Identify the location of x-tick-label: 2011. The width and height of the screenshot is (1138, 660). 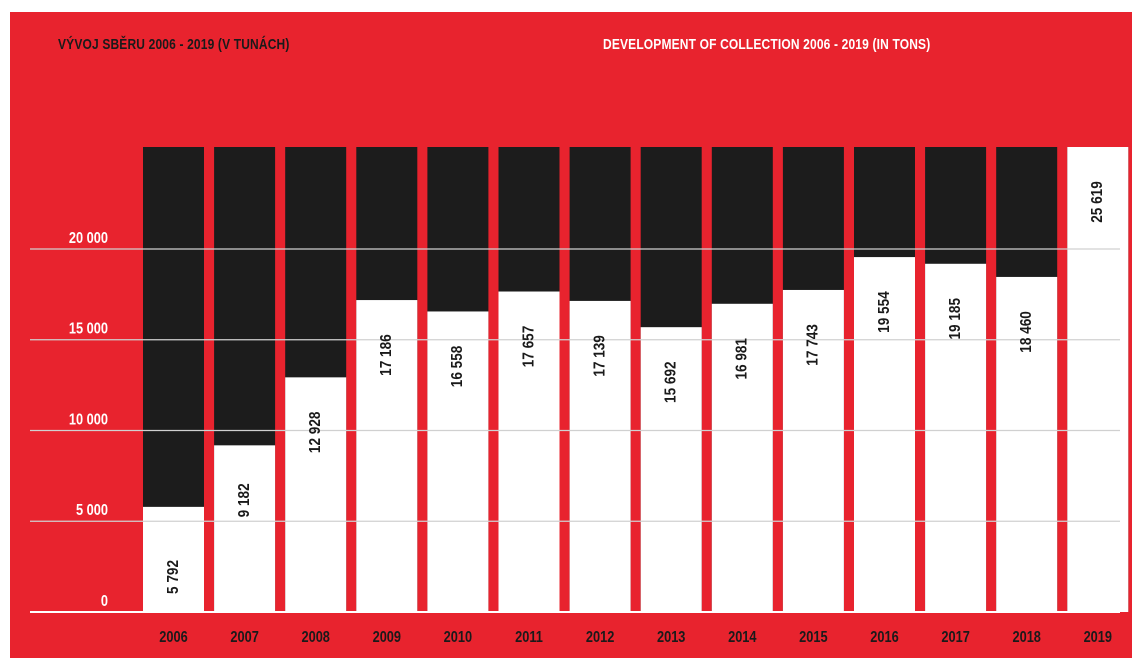
(529, 638).